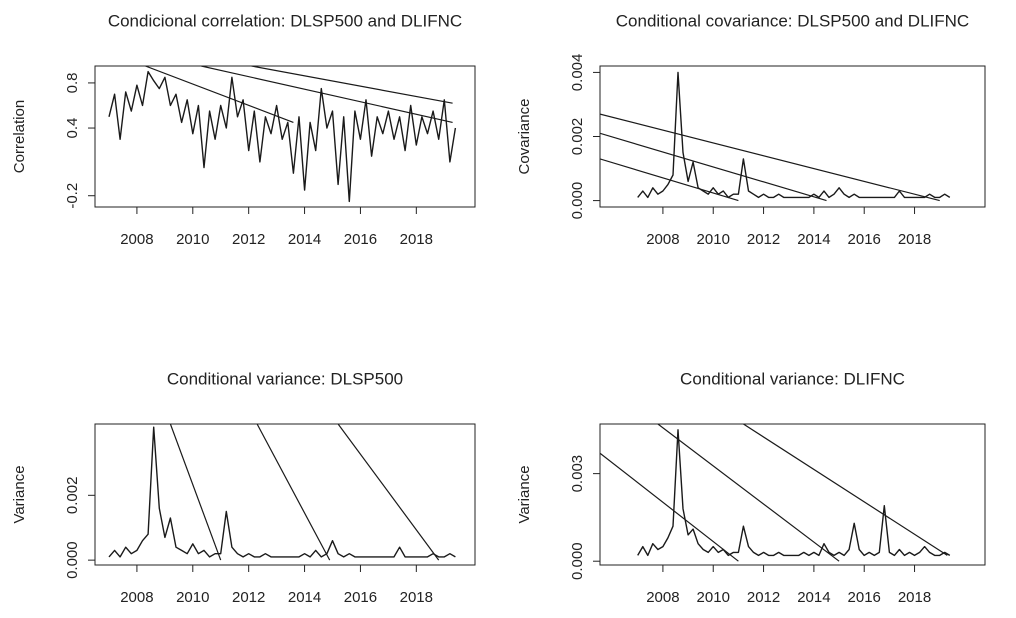  Describe the element at coordinates (577, 474) in the screenshot. I see `y-tick-label: 0.003` at that location.